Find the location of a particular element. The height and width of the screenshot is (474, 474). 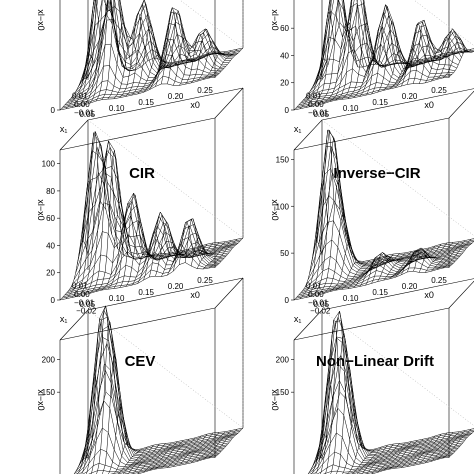

panel-title-non-linear-drift: Non−Linear Drift is located at coordinates (375, 361).